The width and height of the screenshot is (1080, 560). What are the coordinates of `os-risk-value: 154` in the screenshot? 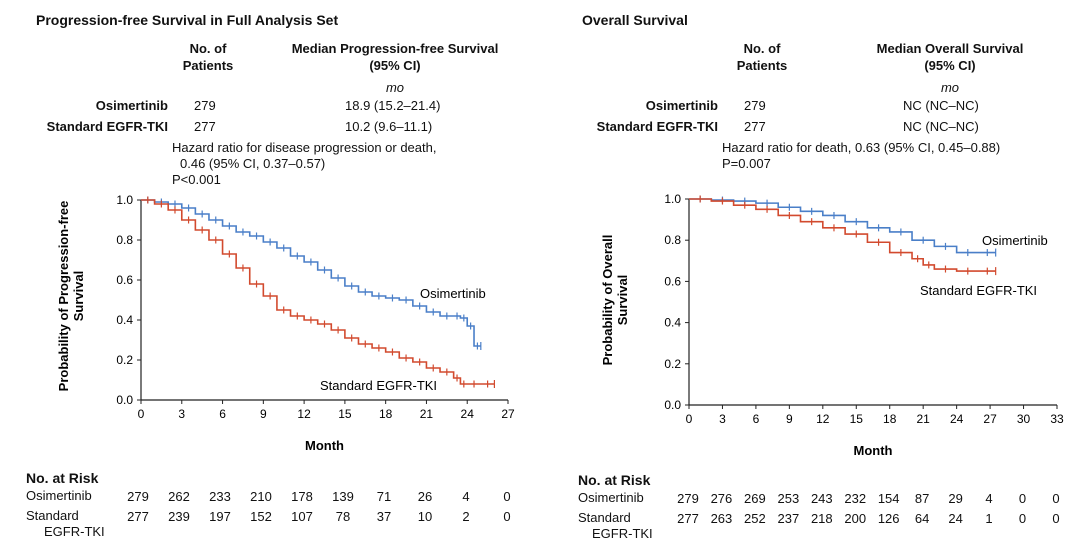 It's located at (888, 498).